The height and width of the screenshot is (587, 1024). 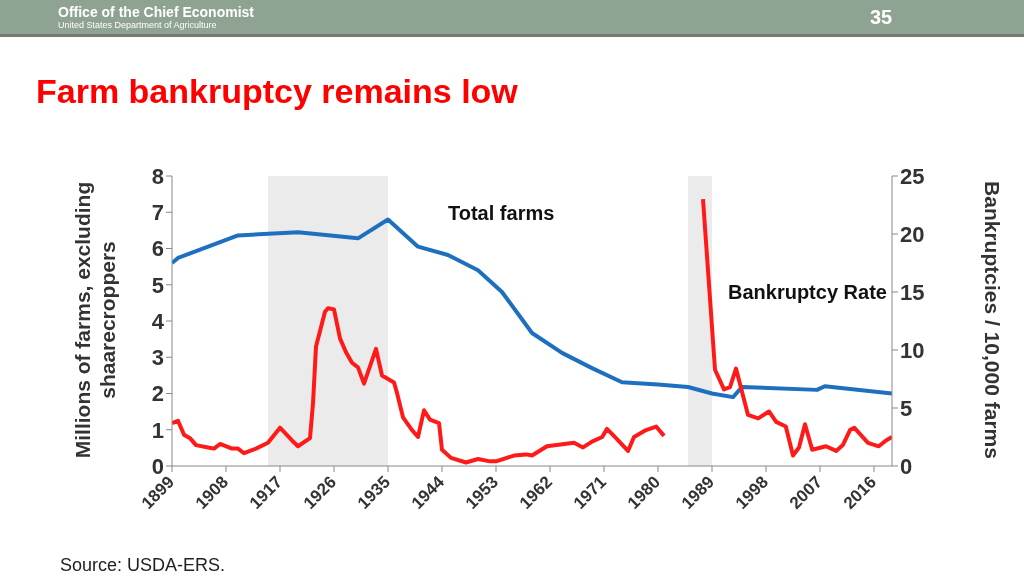 I want to click on text: United States Department of Agriculture, so click(x=137, y=25).